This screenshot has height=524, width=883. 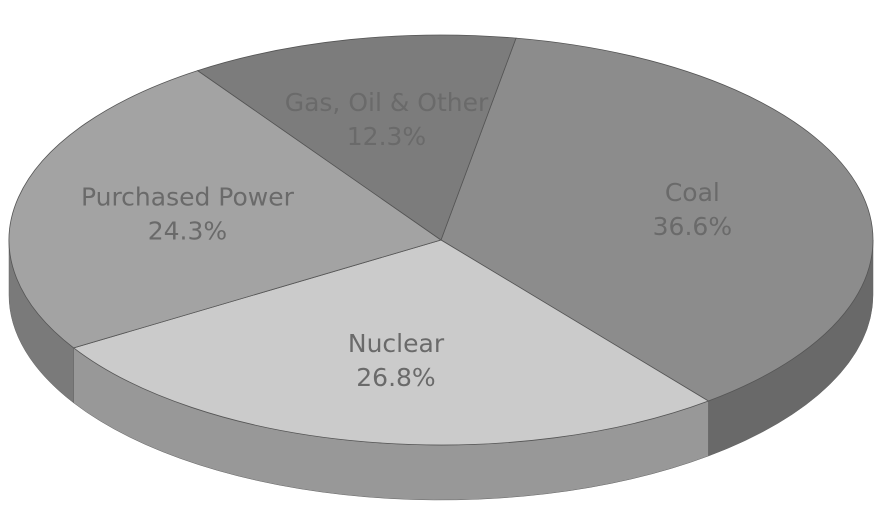 I want to click on slice-label: Nuclear, so click(x=396, y=343).